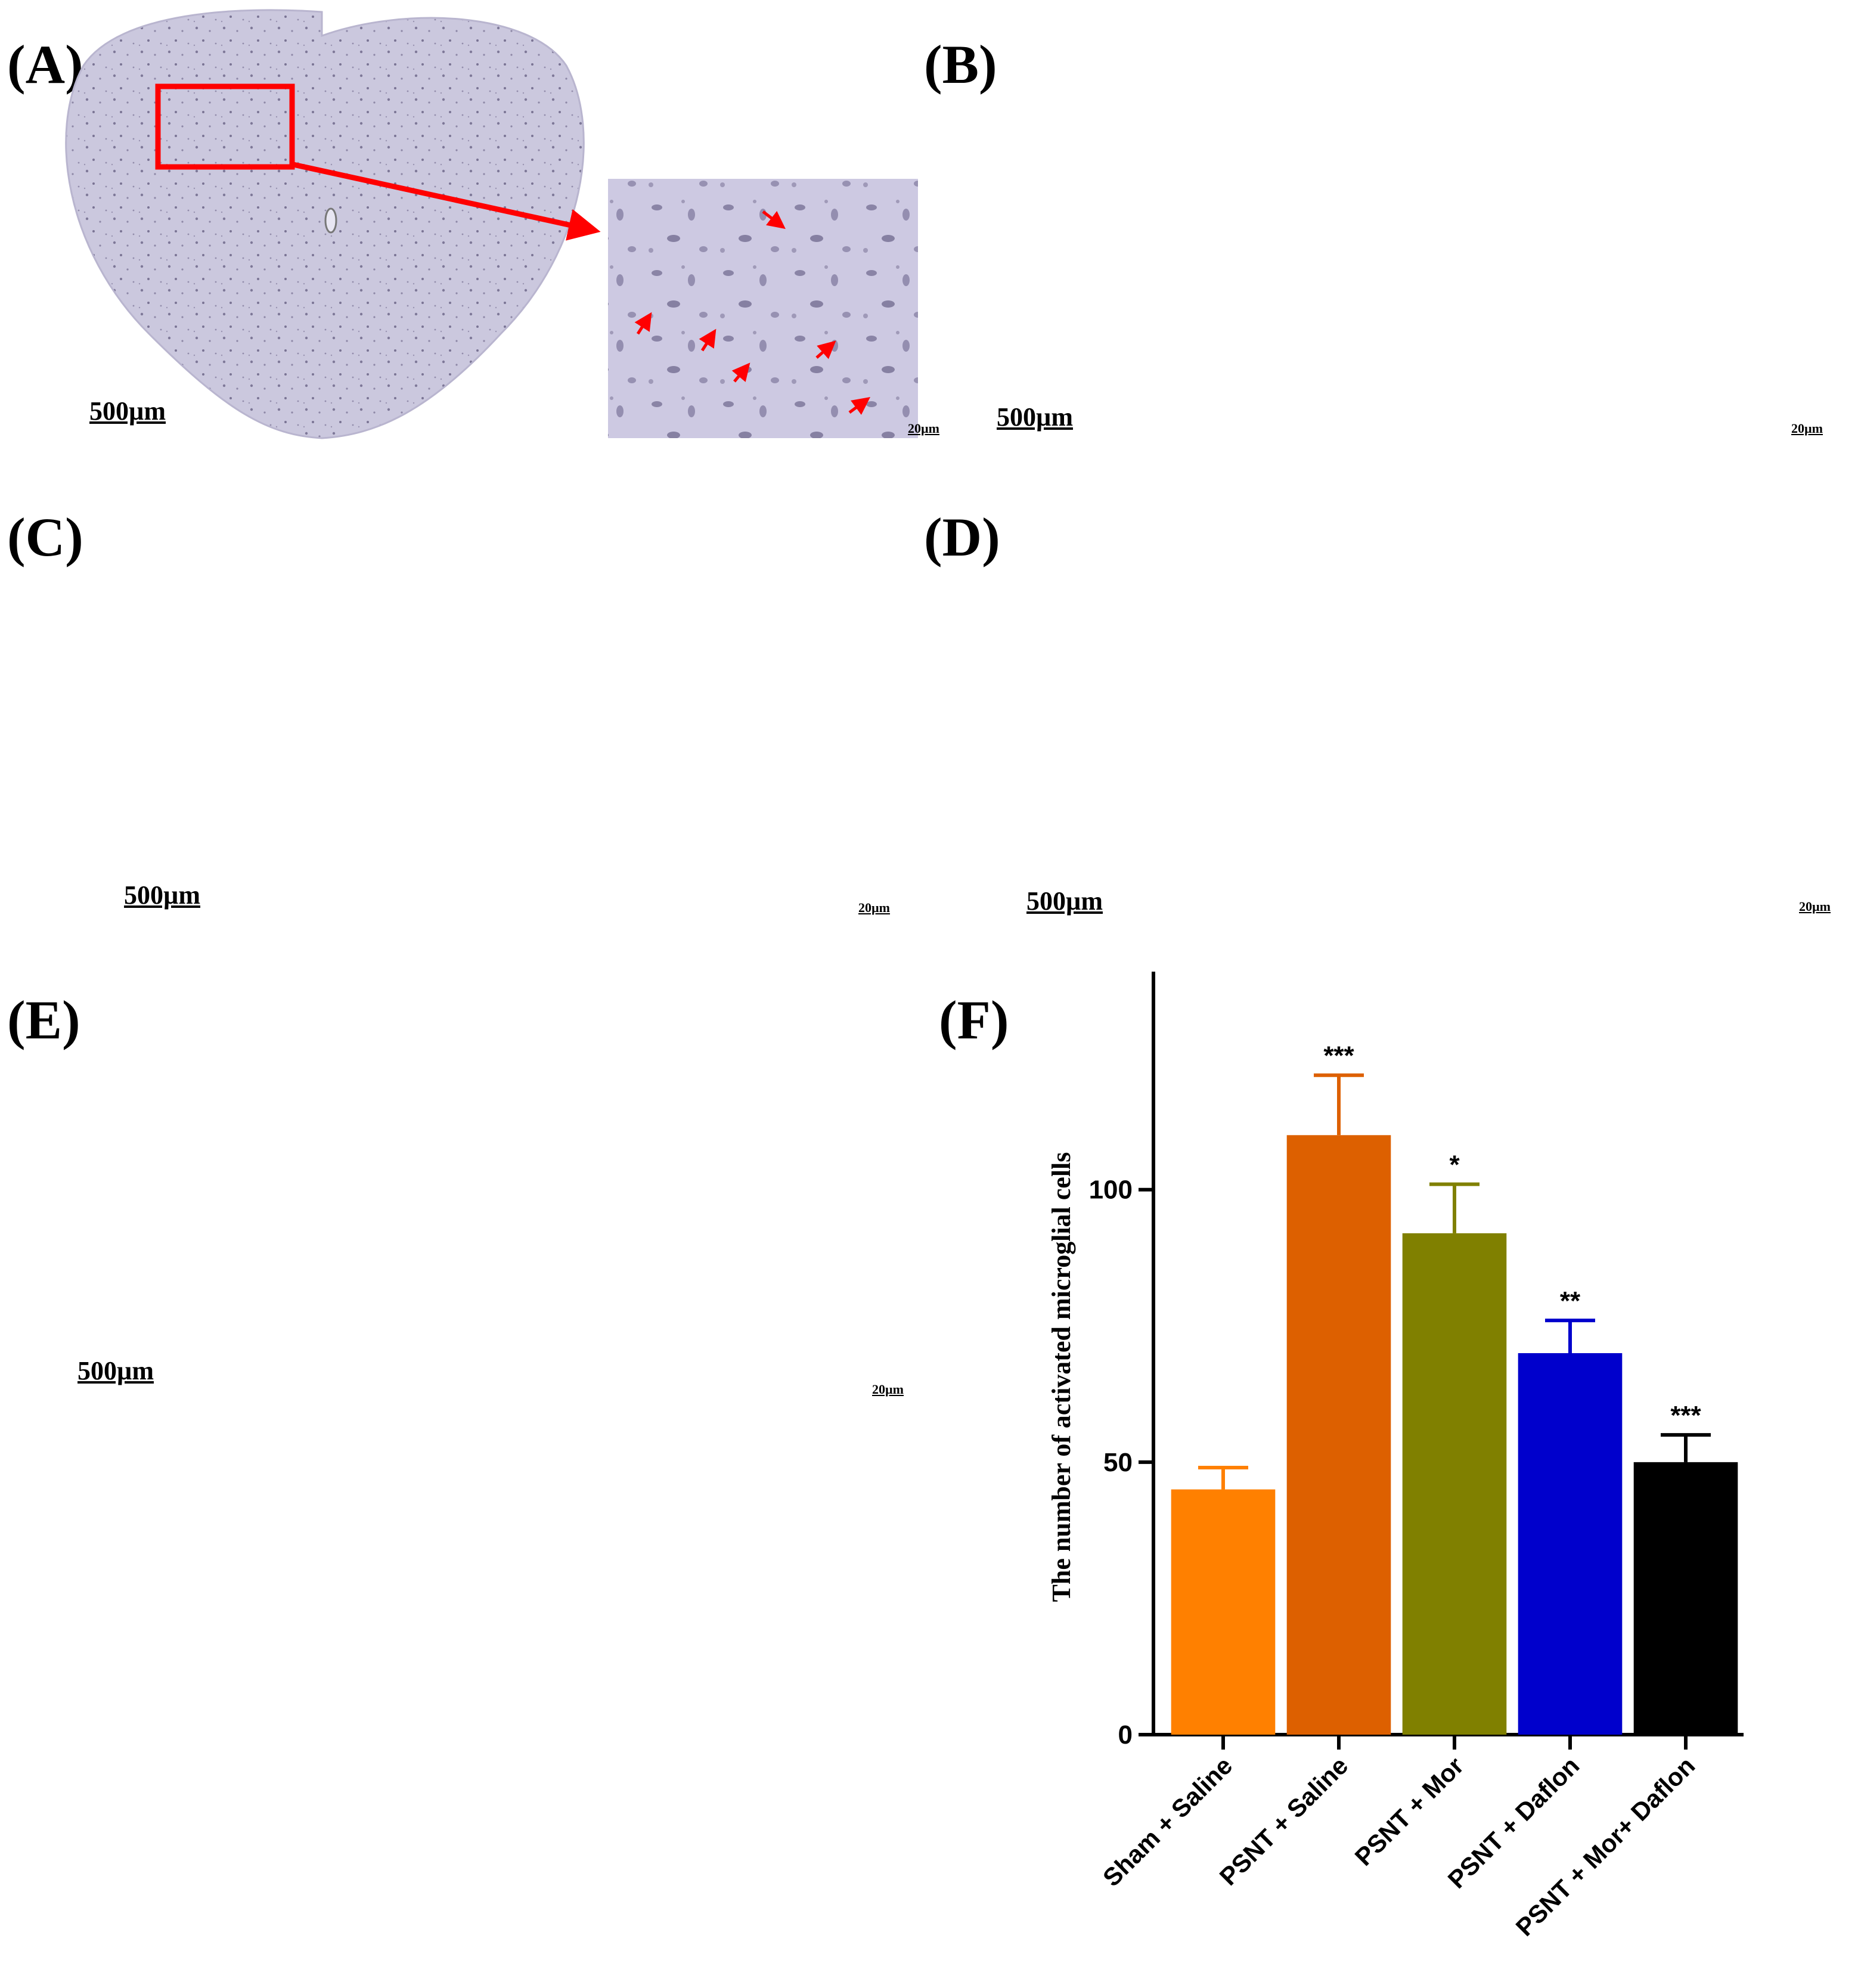 This screenshot has height=1988, width=1861. Describe the element at coordinates (116, 1371) in the screenshot. I see `scale-bar-e: 500µm` at that location.